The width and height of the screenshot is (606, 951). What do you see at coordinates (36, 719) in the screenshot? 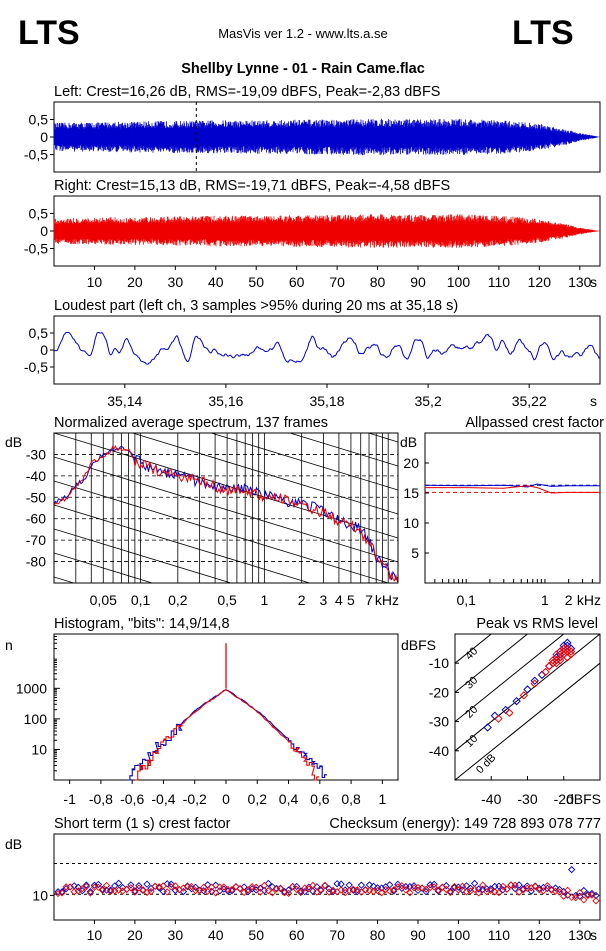
I see `y-tick-label: 100` at bounding box center [36, 719].